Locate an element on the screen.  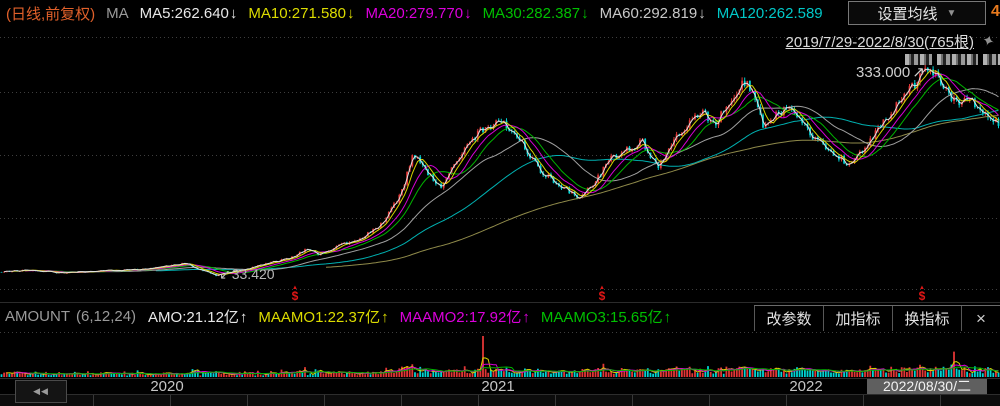
timeline-year-label: 2021 is located at coordinates (498, 386).